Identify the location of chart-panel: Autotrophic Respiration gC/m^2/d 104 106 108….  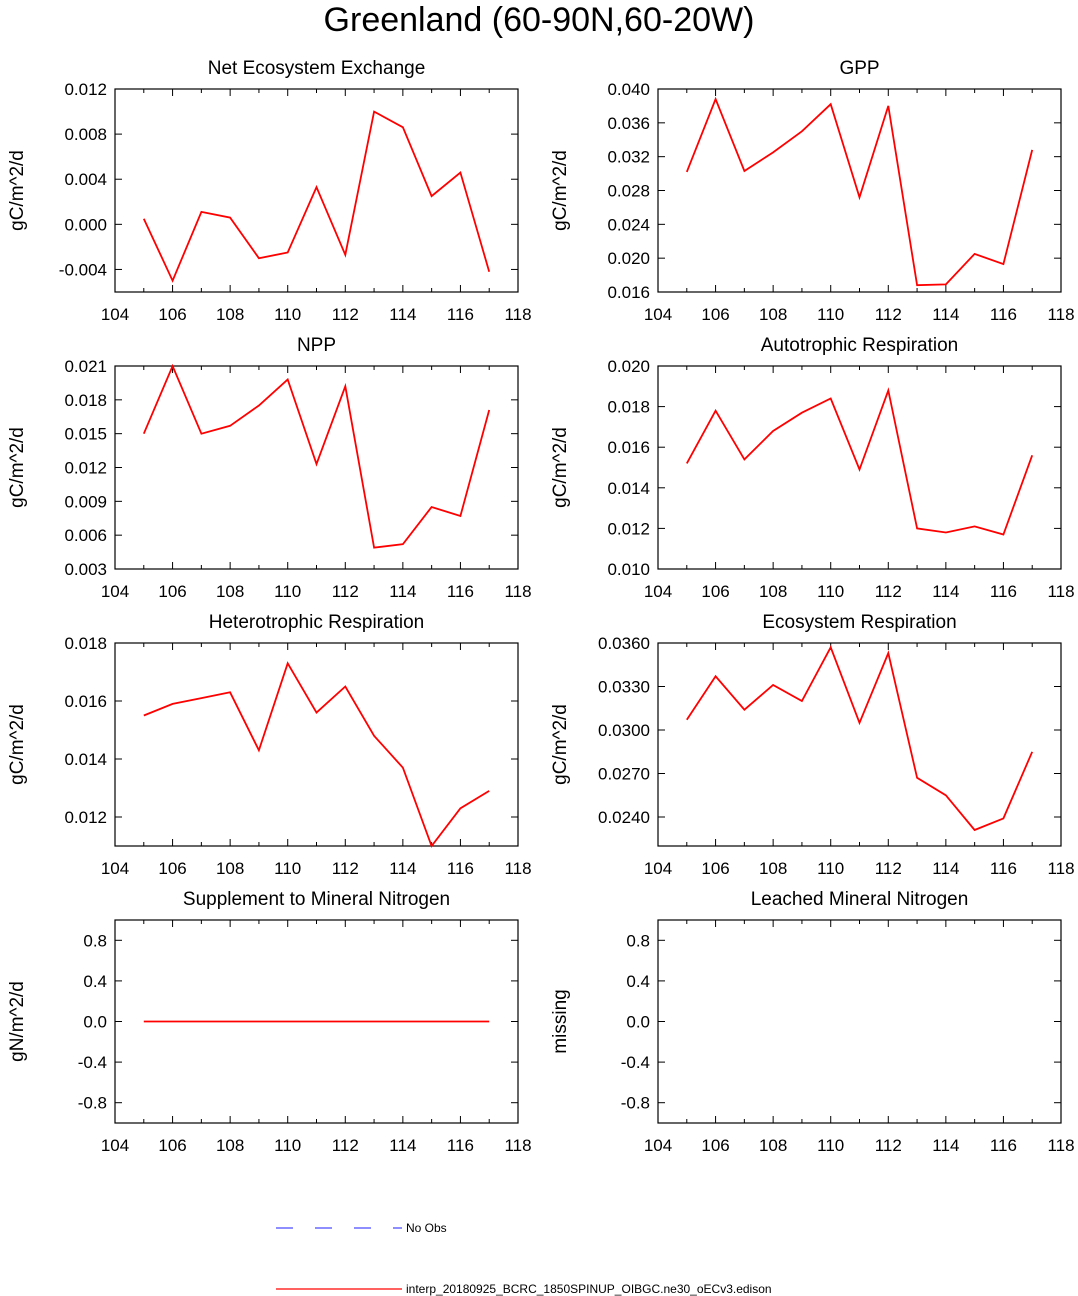
(812, 468).